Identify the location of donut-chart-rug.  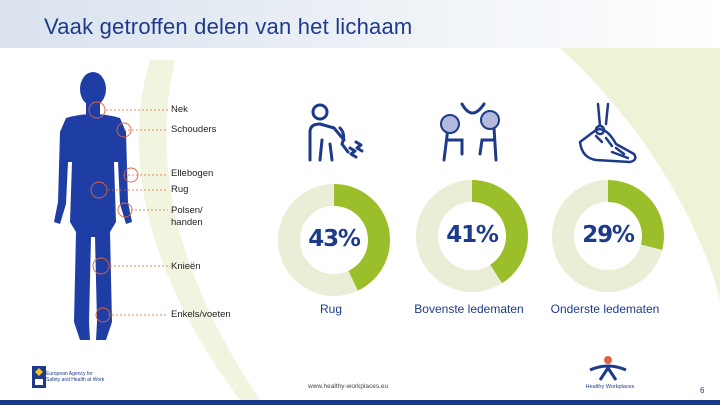
(334, 240).